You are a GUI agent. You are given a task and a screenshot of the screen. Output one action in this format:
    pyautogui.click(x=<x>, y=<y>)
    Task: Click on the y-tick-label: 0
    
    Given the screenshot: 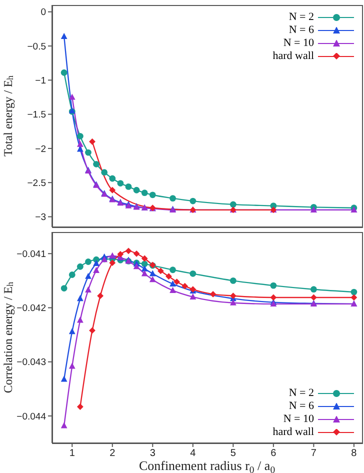 What is the action you would take?
    pyautogui.click(x=43, y=12)
    